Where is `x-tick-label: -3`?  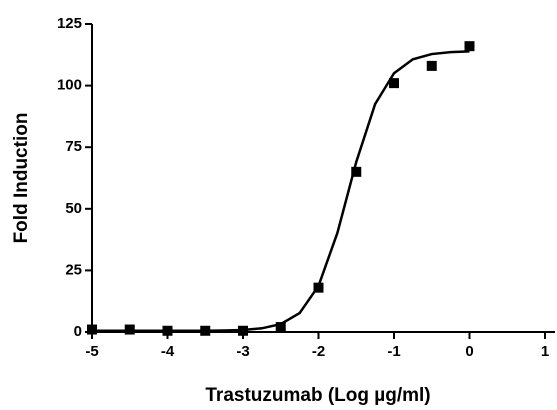
x-tick-label: -3 is located at coordinates (242, 351).